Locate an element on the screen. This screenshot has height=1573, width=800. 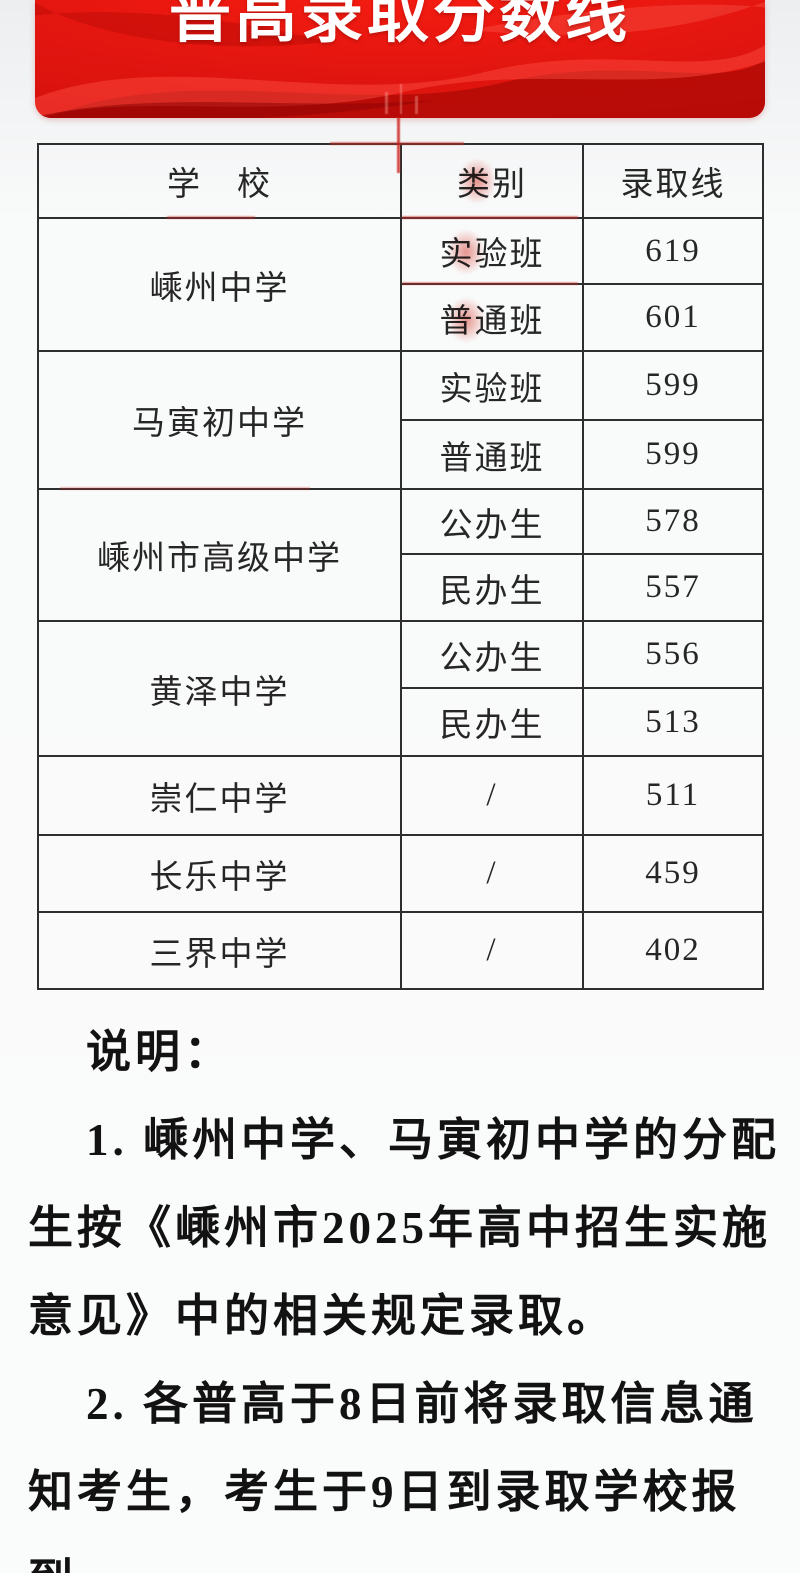
school-cell: 嵊州市高级中学 is located at coordinates (219, 555).